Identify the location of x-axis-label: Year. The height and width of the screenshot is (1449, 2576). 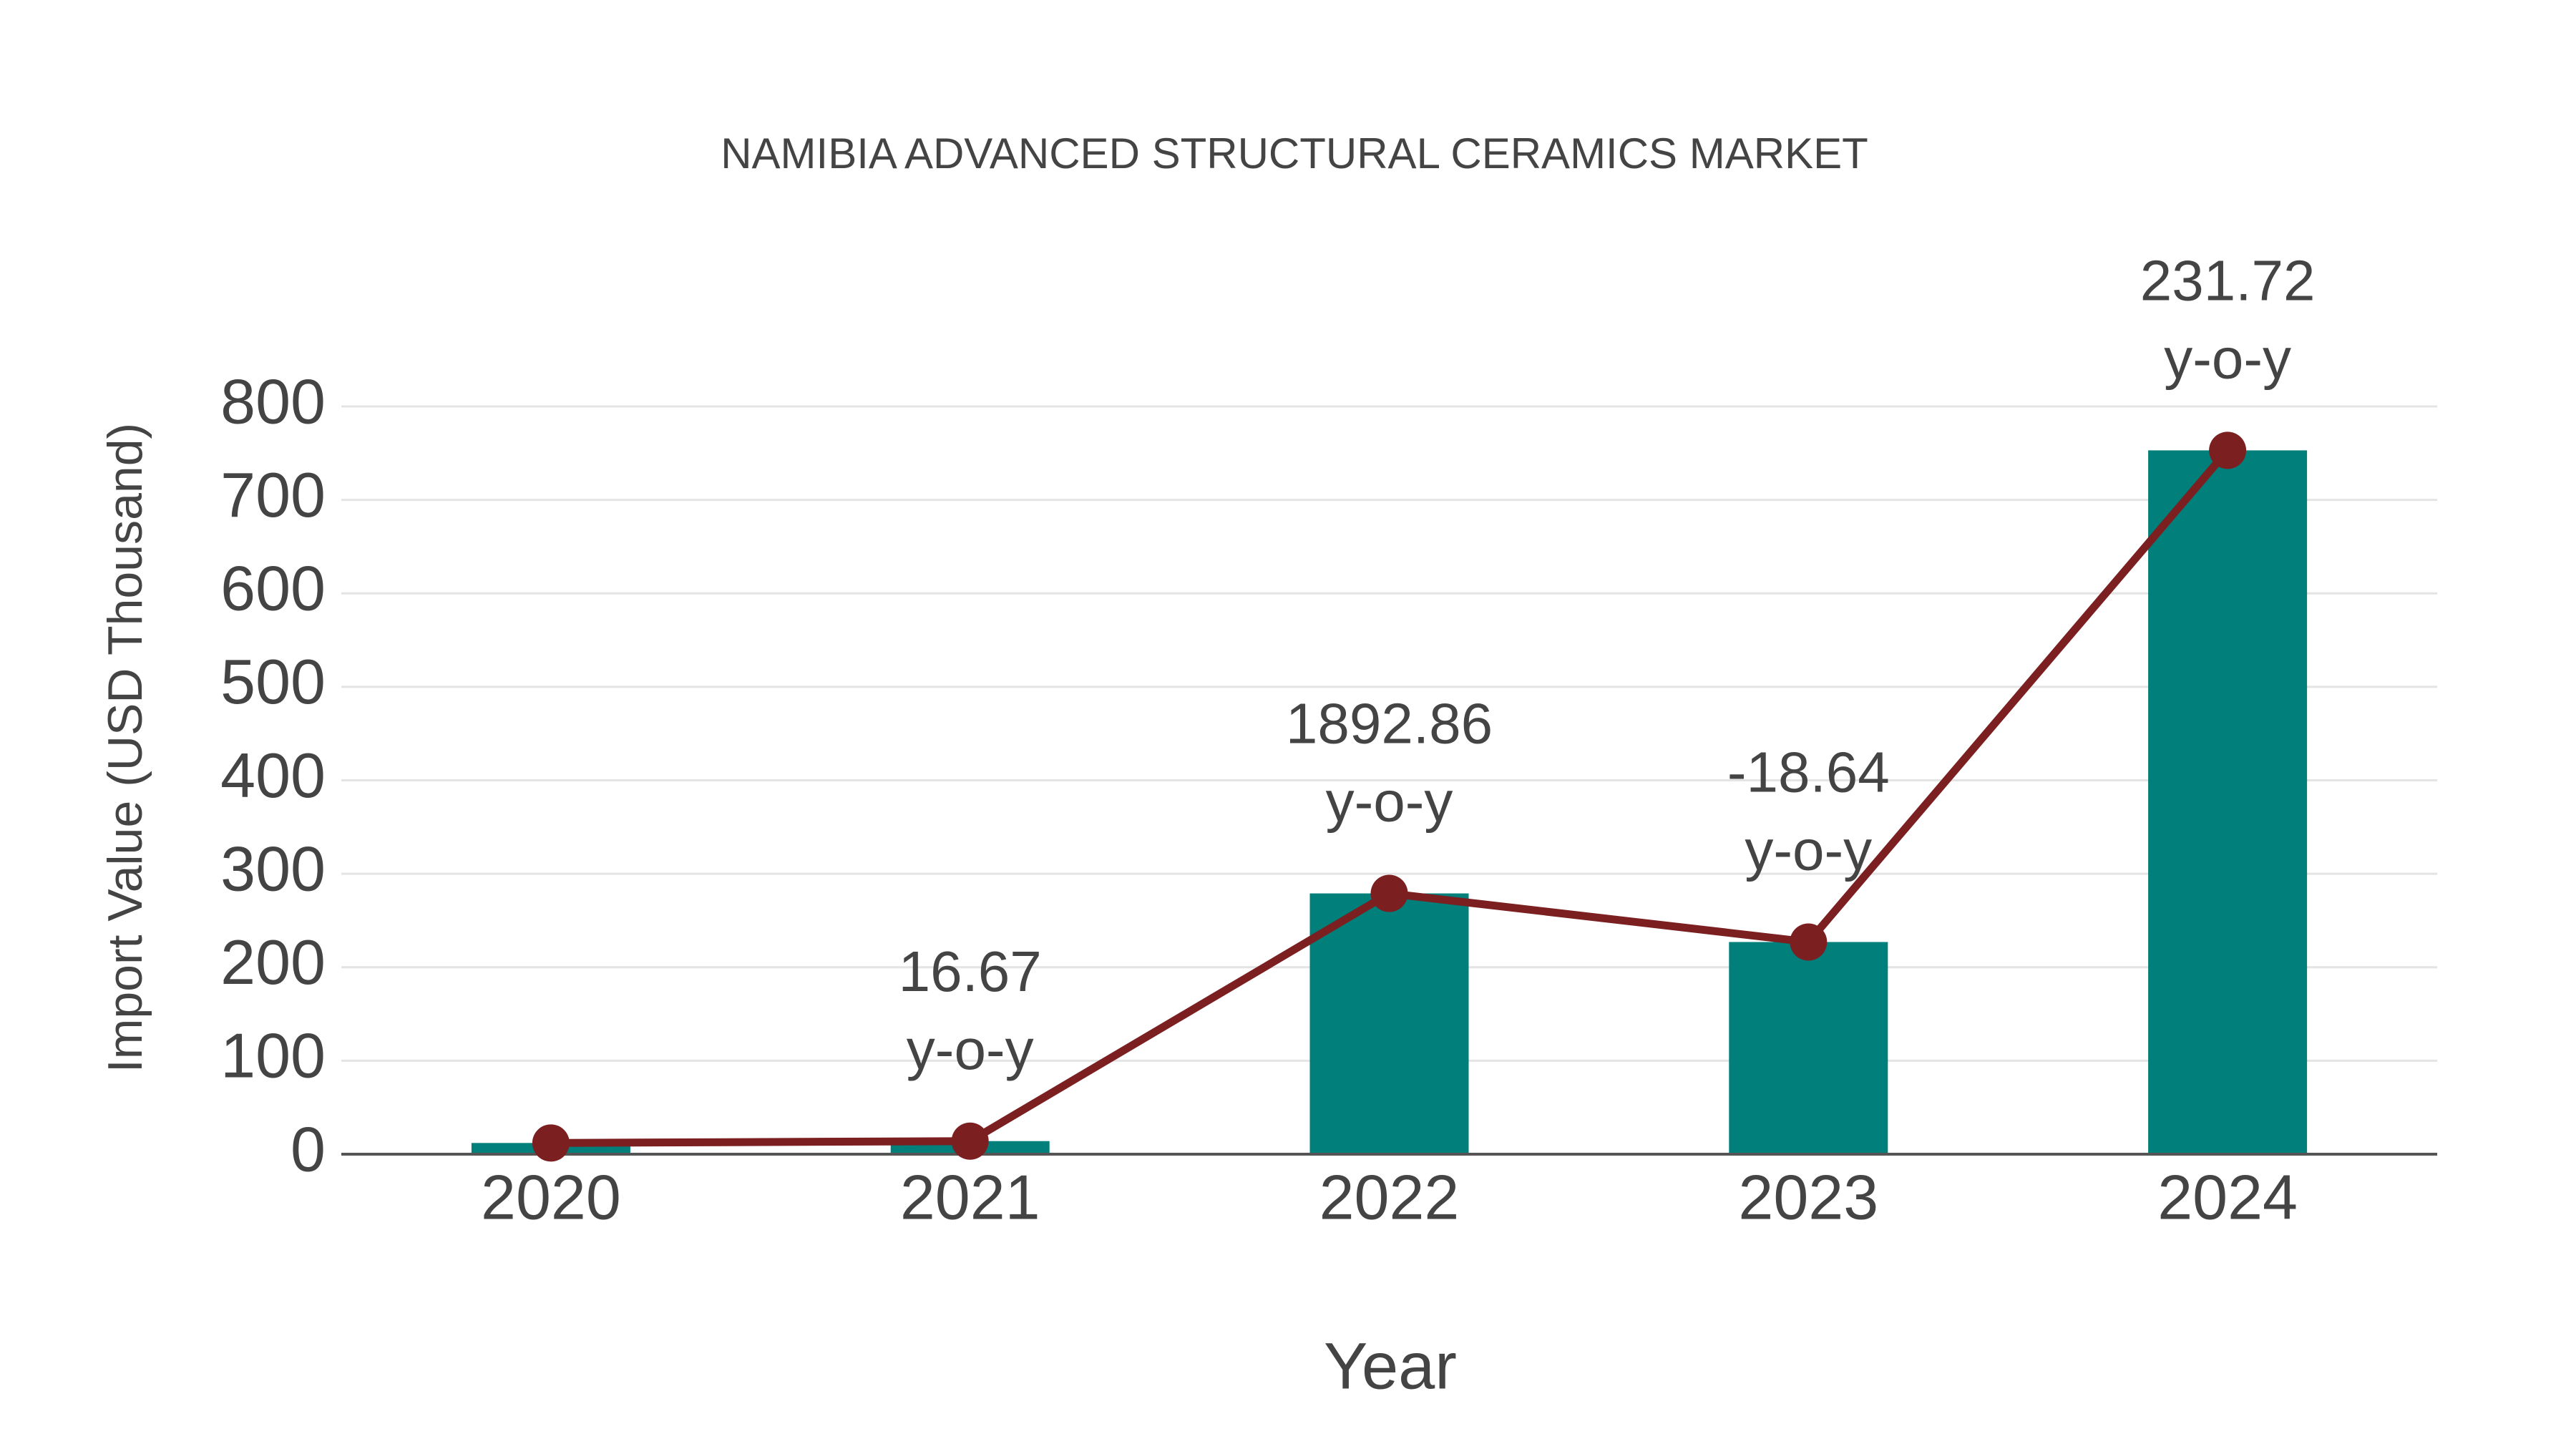
(1390, 1366).